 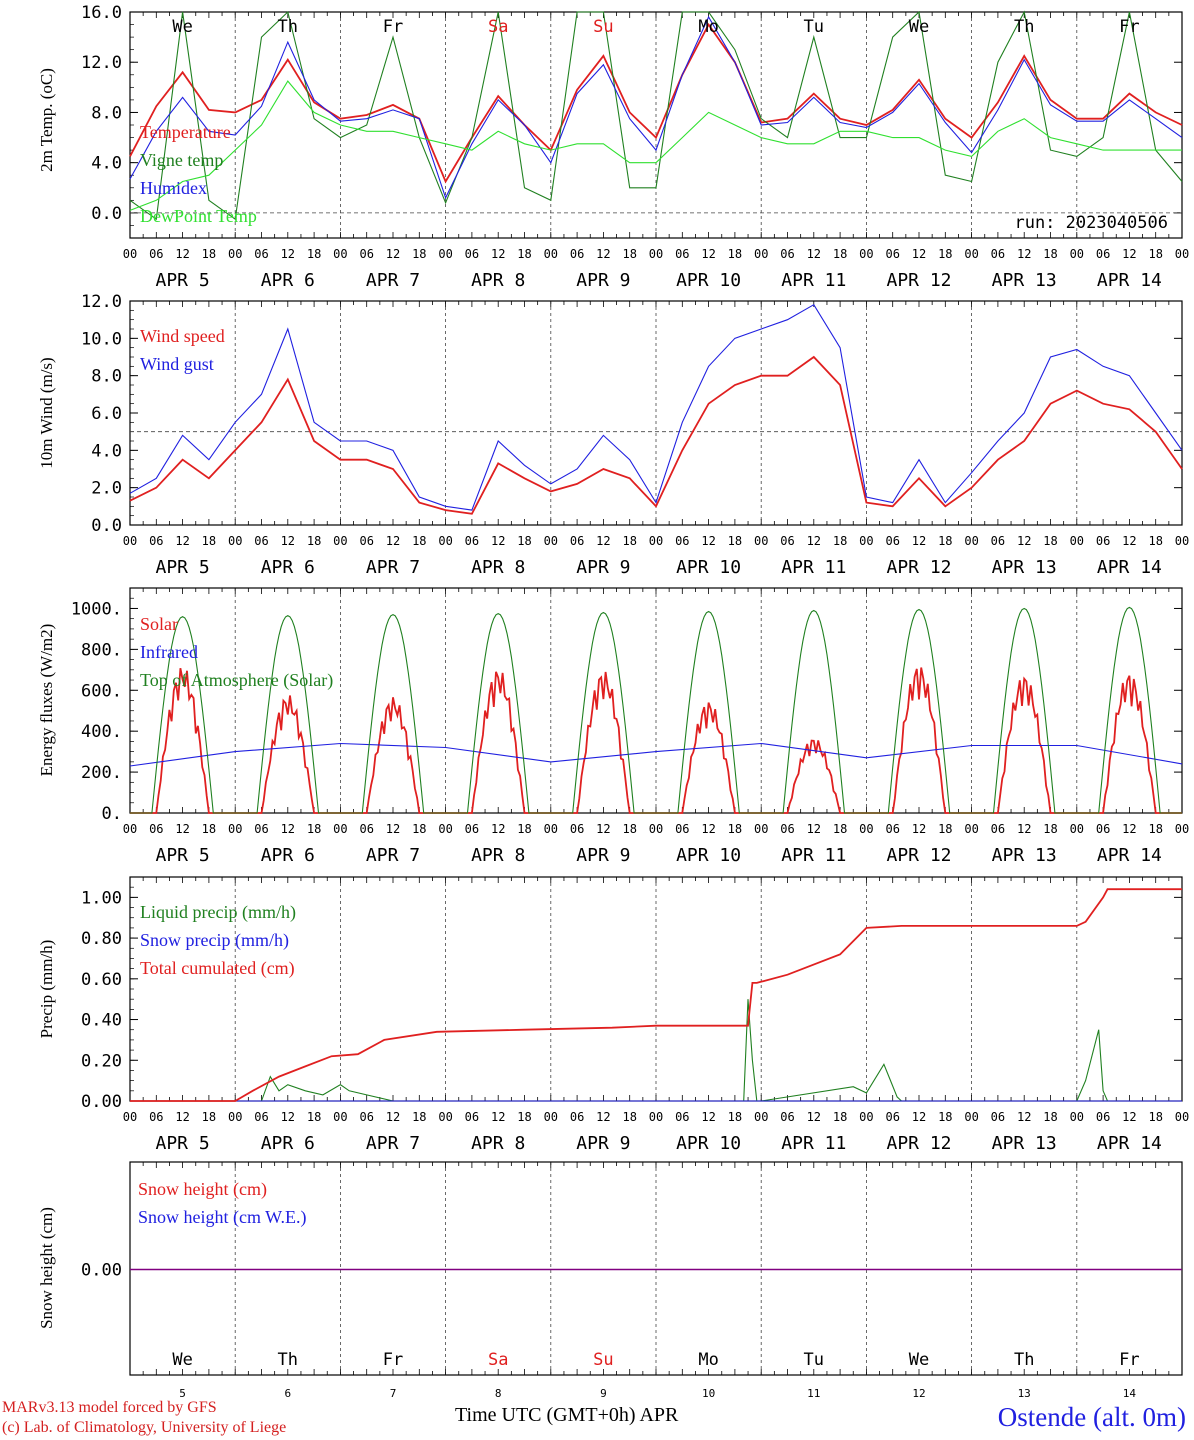 I want to click on legend-entry: Infrared, so click(x=169, y=652).